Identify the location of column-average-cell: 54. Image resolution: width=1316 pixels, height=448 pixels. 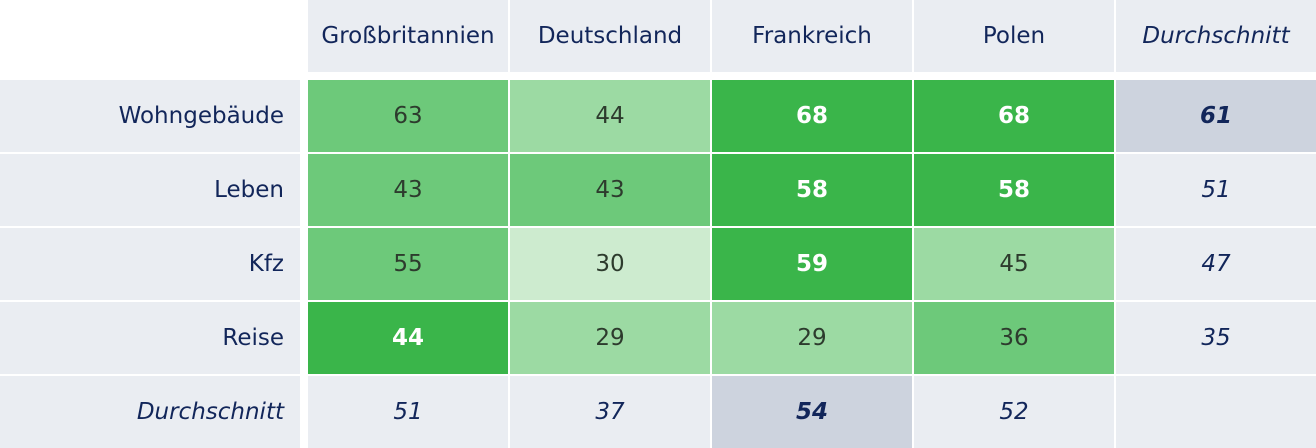
(812, 412).